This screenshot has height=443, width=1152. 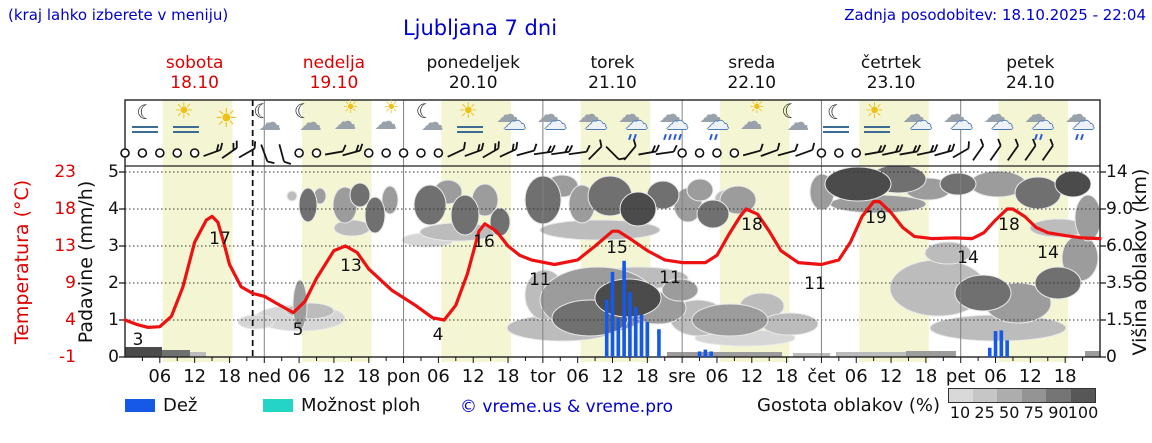 I want to click on day-label-ponedeljek: ponedeljek 20.10, so click(x=473, y=73).